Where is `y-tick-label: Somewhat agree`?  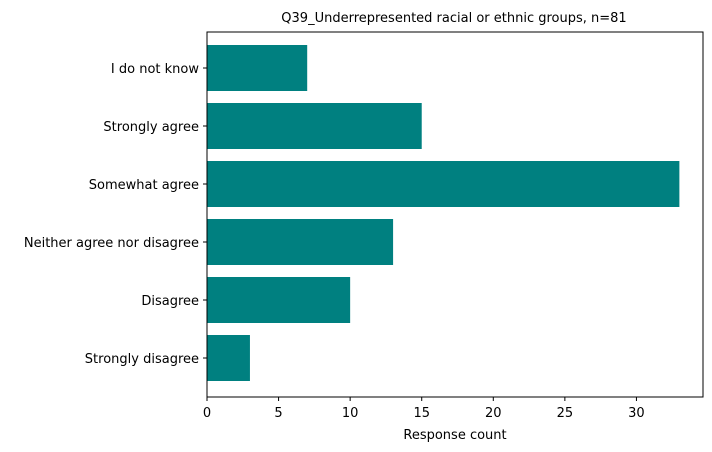 y-tick-label: Somewhat agree is located at coordinates (144, 185).